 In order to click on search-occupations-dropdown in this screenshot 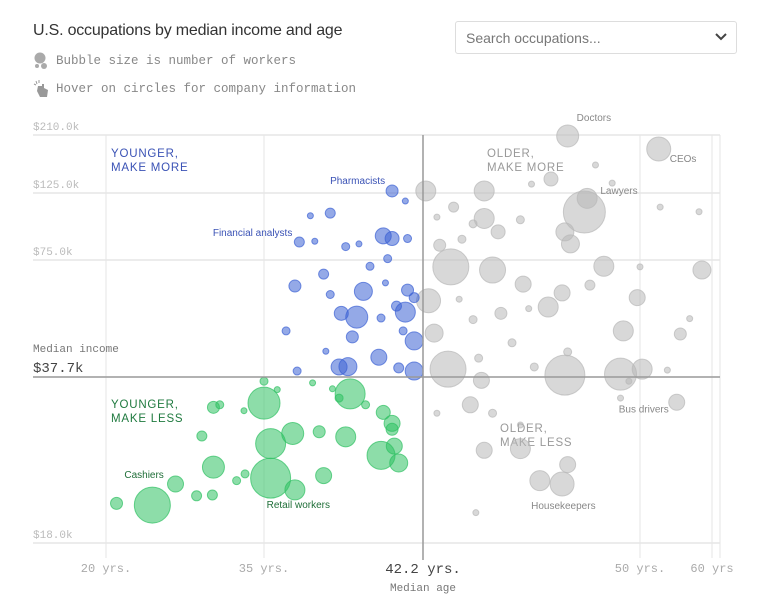, I will do `click(596, 37)`.